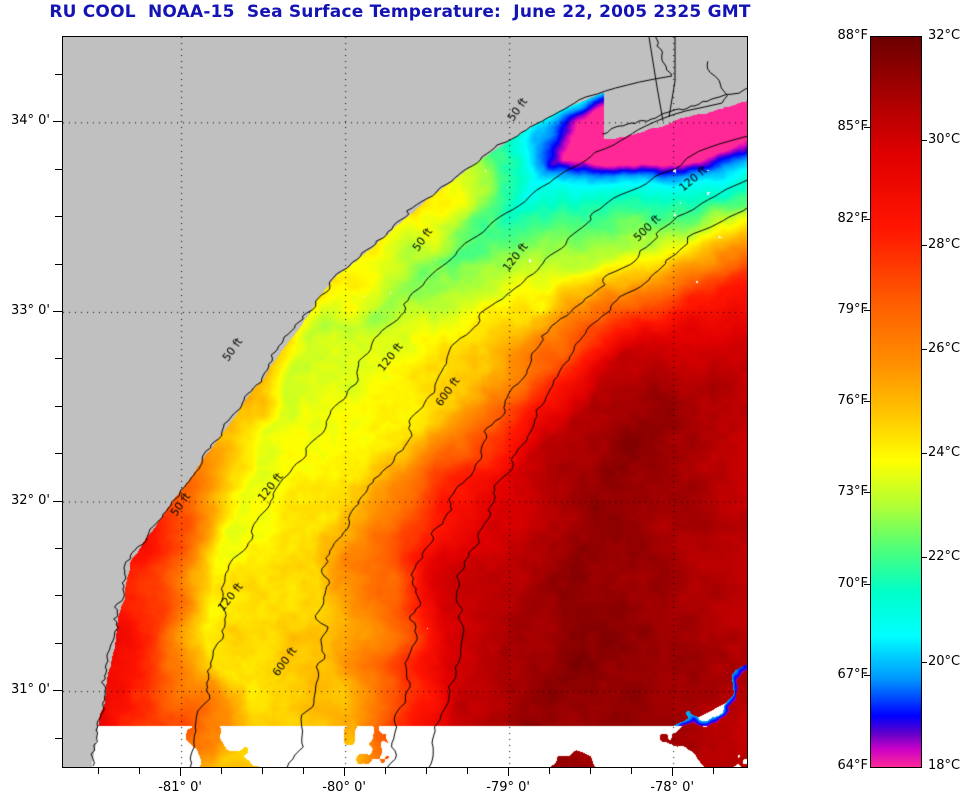 This screenshot has height=801, width=968. What do you see at coordinates (852, 765) in the screenshot?
I see `colorbar-label-f-8: 64°F` at bounding box center [852, 765].